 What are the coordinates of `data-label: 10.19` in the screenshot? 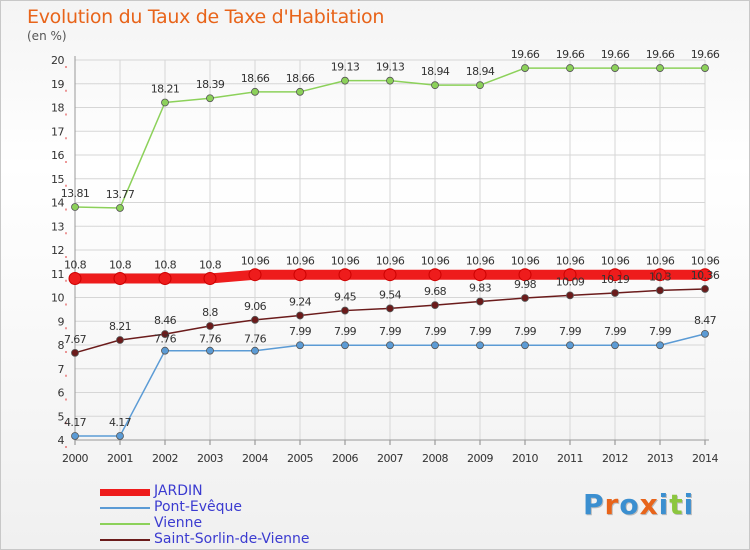 It's located at (615, 279).